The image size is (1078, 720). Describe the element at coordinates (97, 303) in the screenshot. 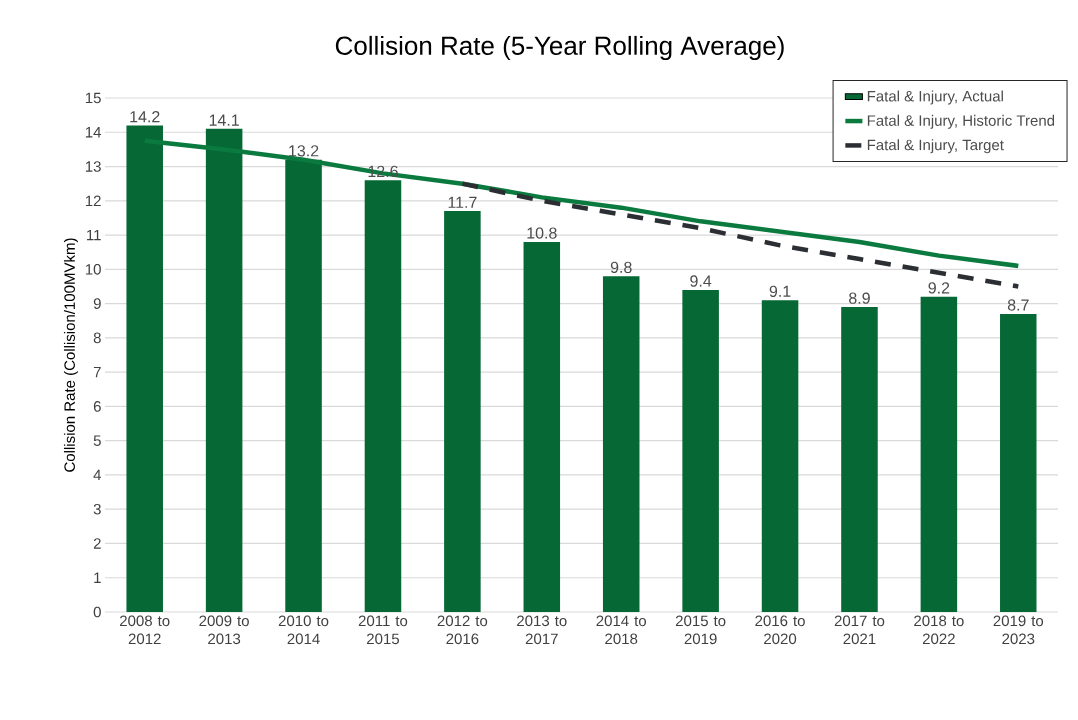

I see `y-tick-label: 9` at that location.